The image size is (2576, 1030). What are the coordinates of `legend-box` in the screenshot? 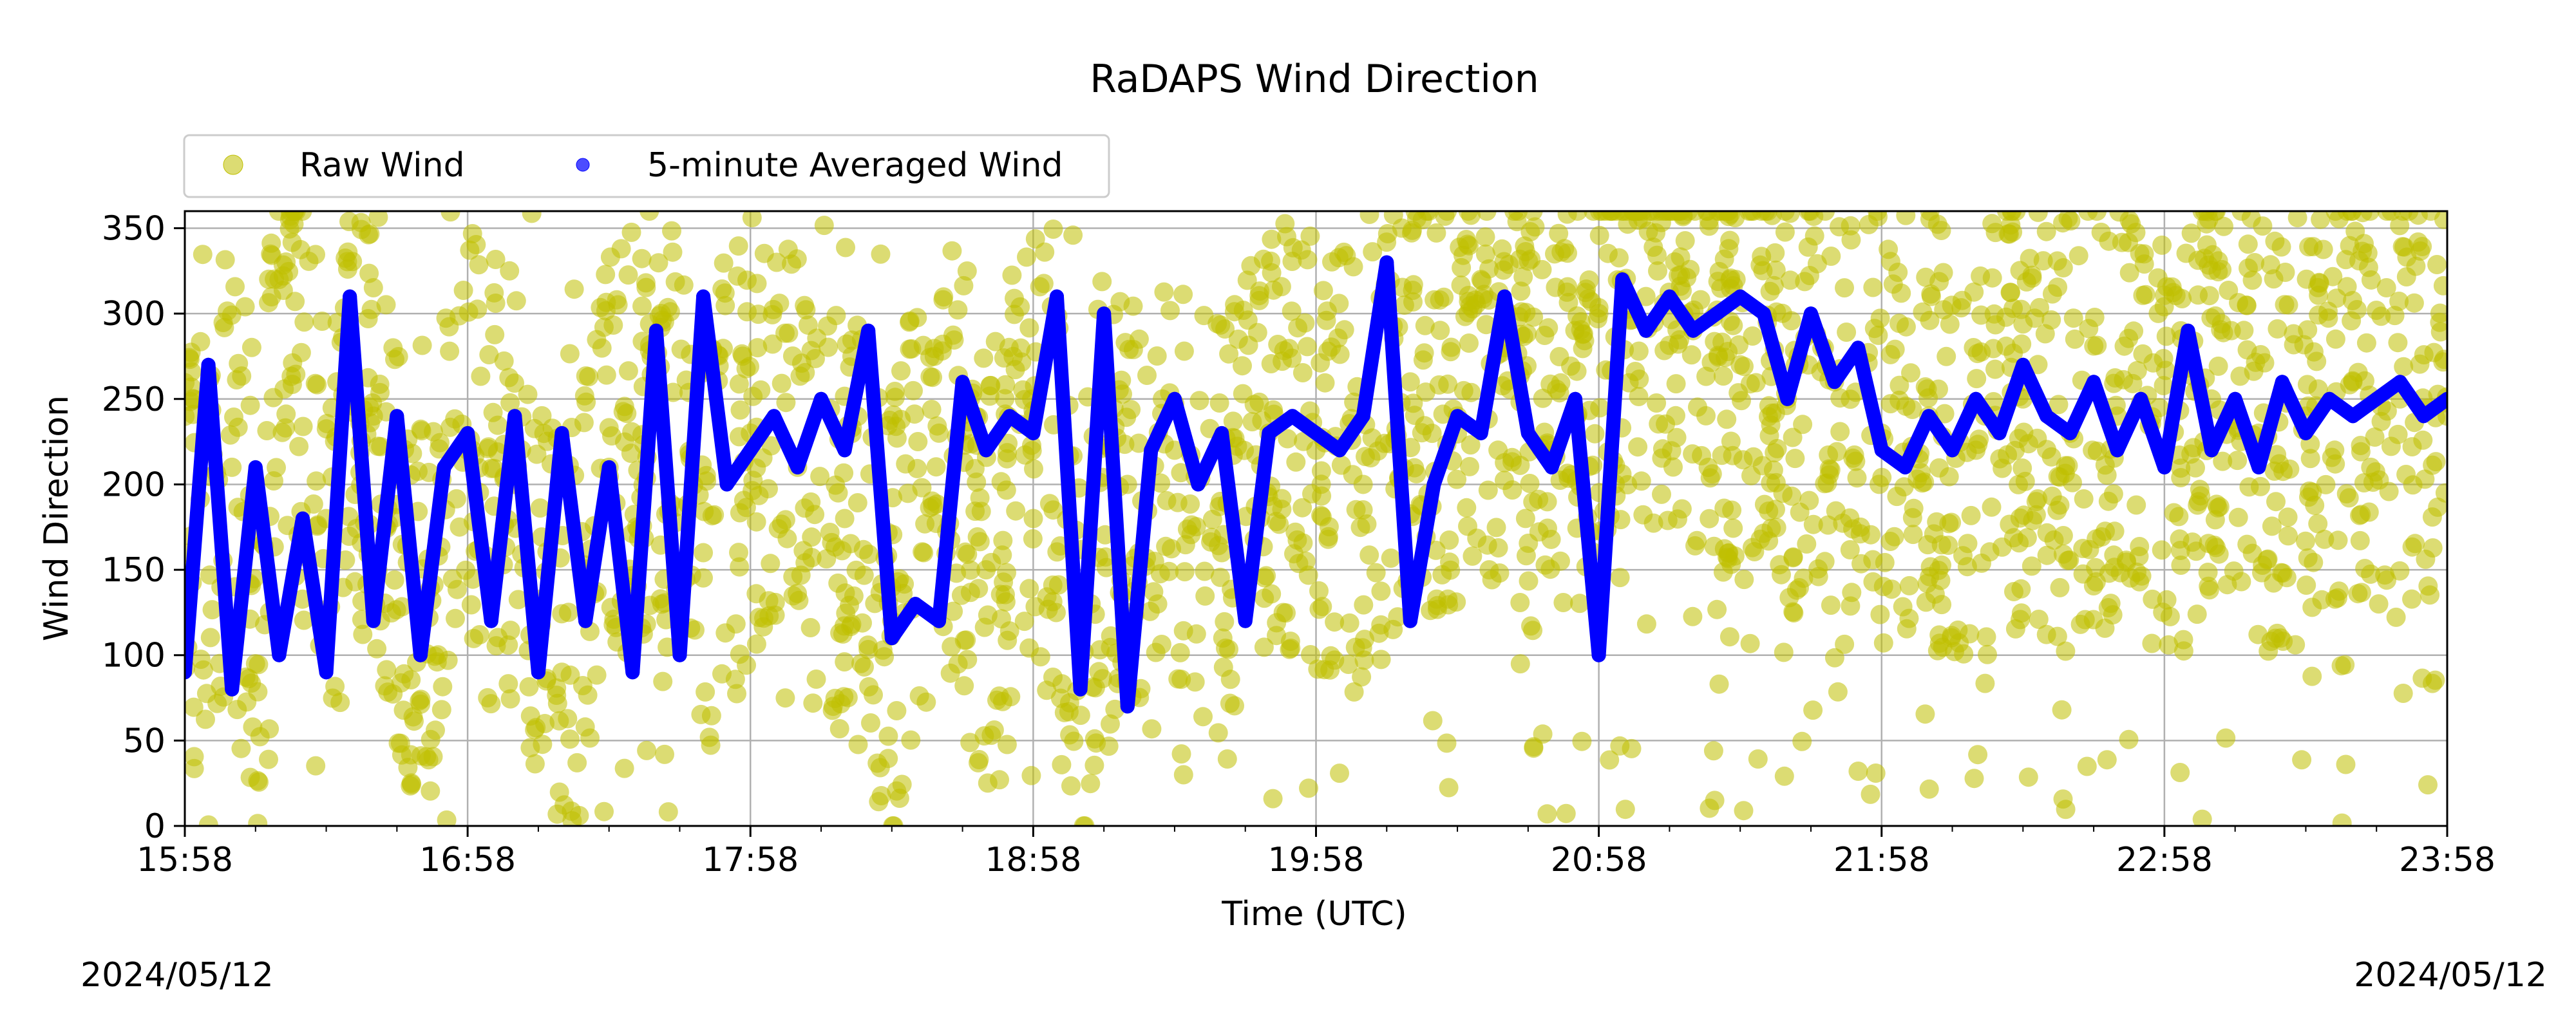 It's located at (646, 166).